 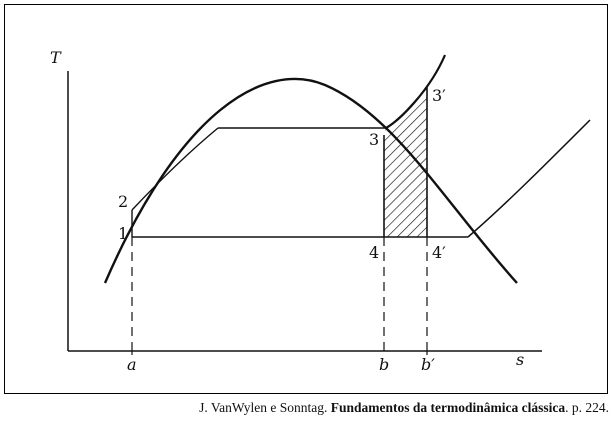 What do you see at coordinates (416, 91) in the screenshot?
I see `isobar-upper` at bounding box center [416, 91].